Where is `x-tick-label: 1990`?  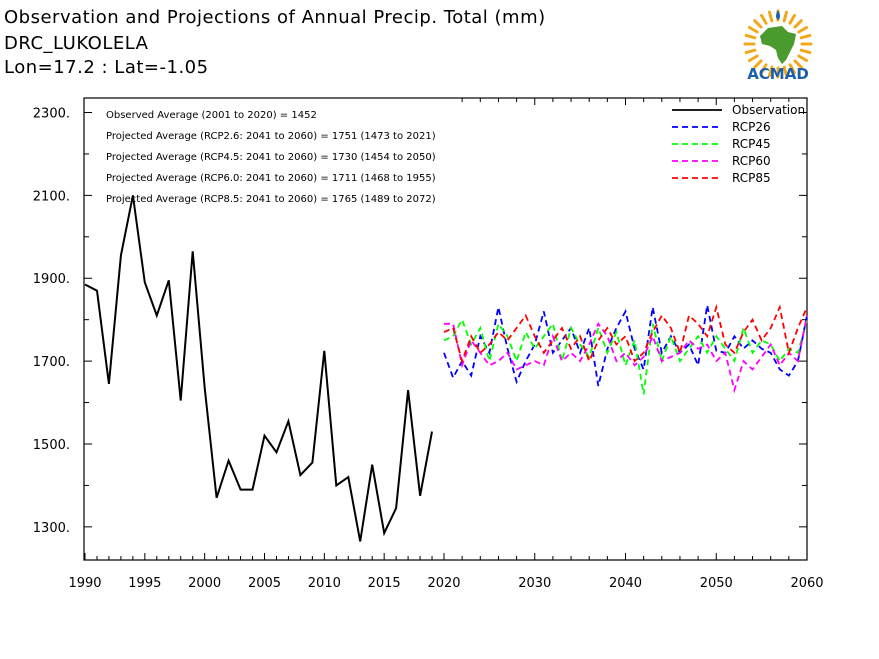 x-tick-label: 1990 is located at coordinates (84, 583).